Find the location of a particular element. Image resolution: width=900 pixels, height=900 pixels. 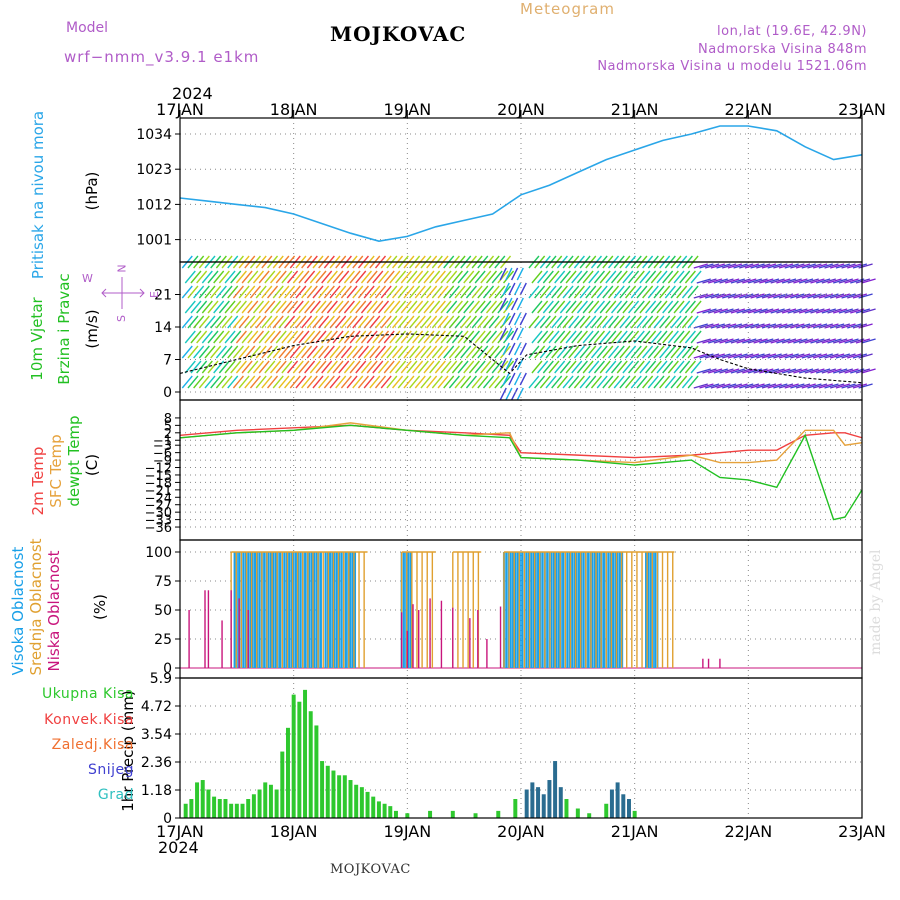

cloud-side-label-3: Niska Oblacnost is located at coordinates (54, 611).